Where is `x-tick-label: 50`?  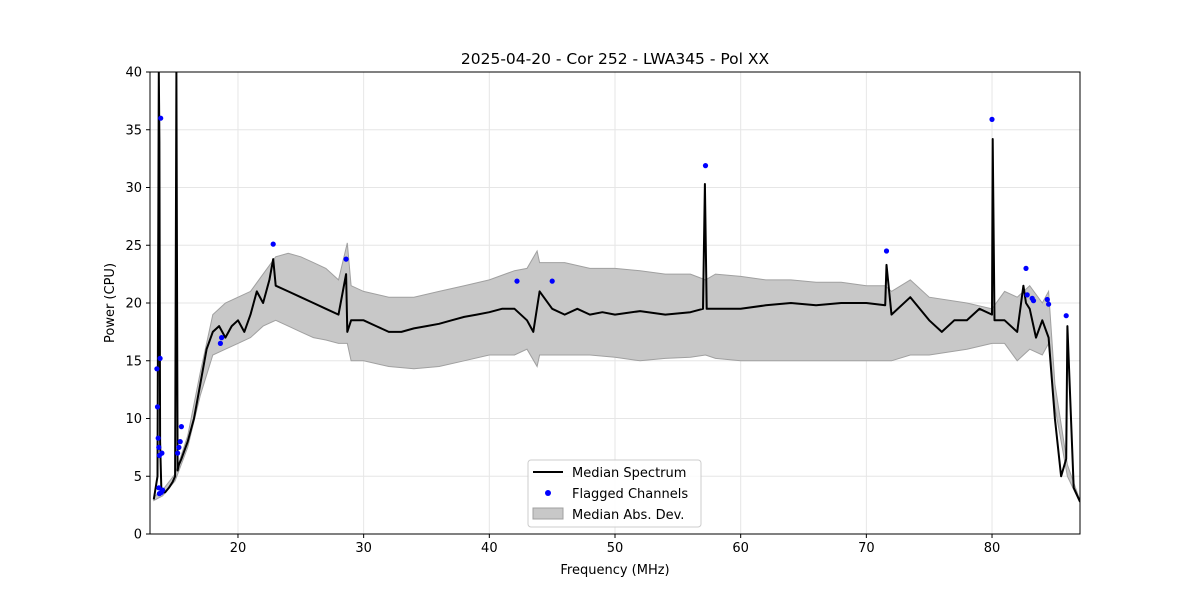 x-tick-label: 50 is located at coordinates (615, 548).